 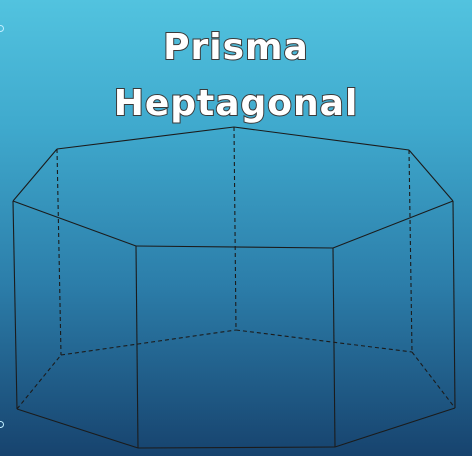 What do you see at coordinates (2, 28) in the screenshot?
I see `decorative-circle-top` at bounding box center [2, 28].